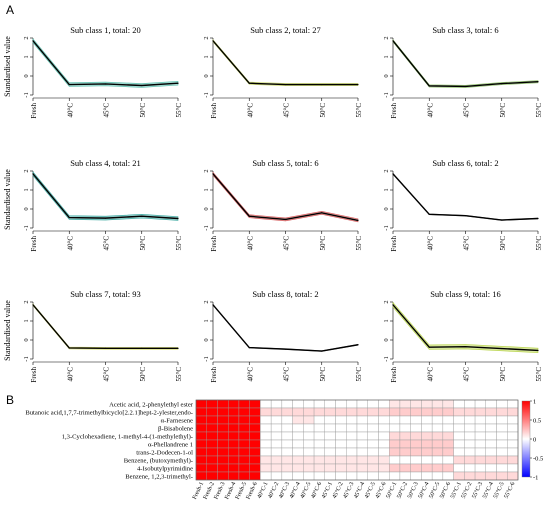 This screenshot has height=515, width=550. What do you see at coordinates (164, 452) in the screenshot?
I see `heatmap-row-label: trans-2-Dodecen-1-ol` at bounding box center [164, 452].